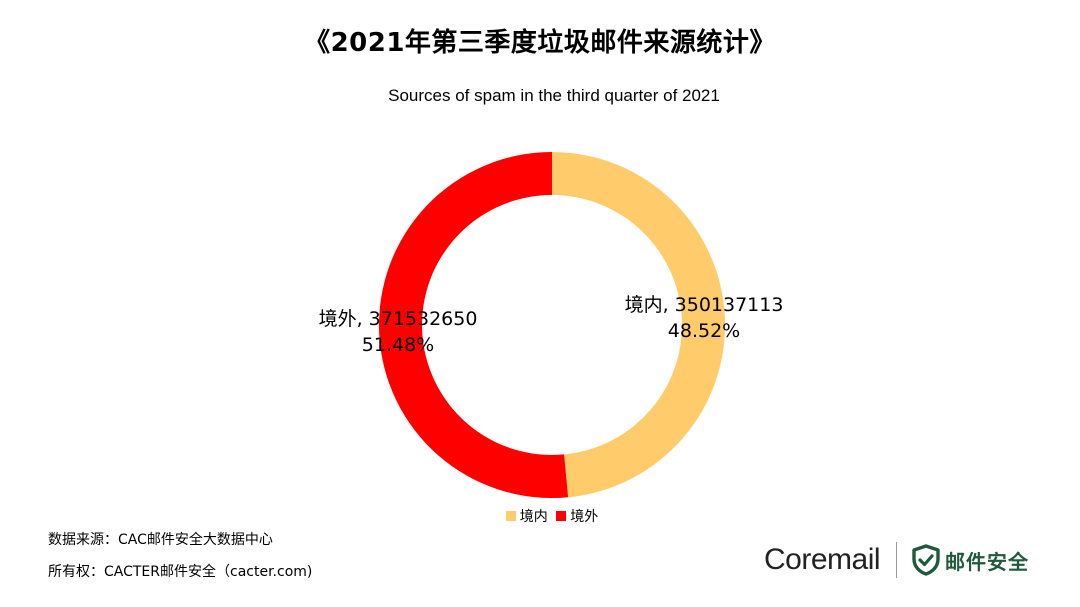 The height and width of the screenshot is (607, 1080). I want to click on data-label-percent-overseas: 51.48%, so click(398, 345).